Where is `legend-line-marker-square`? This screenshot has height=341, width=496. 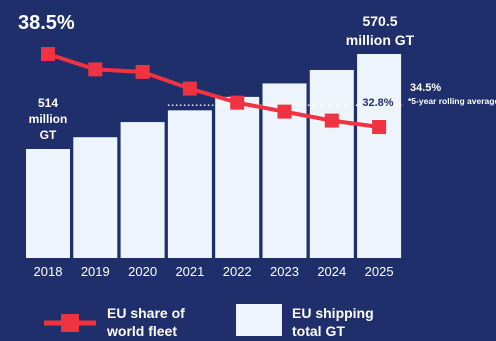
legend-line-marker-square is located at coordinates (70, 323).